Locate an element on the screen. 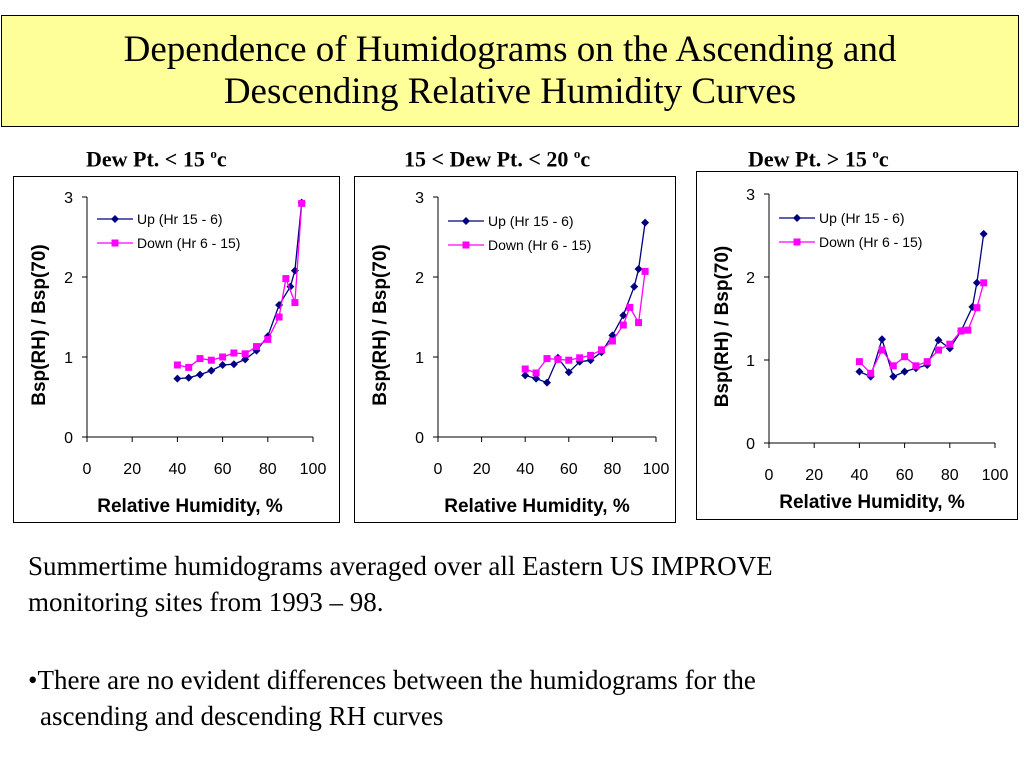 Image resolution: width=1024 pixels, height=768 pixels. panel-heading-2-text: 15 < Dew Pt. < 20 is located at coordinates (489, 159).